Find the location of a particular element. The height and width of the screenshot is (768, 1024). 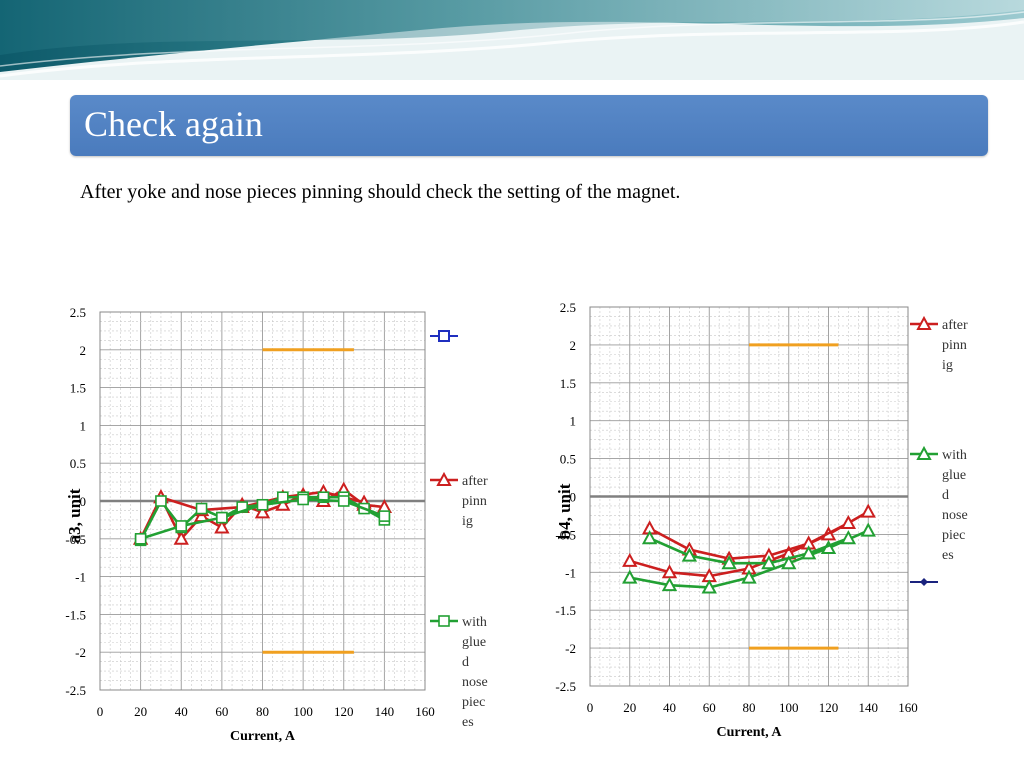

b4-x-tick-label: 120 is located at coordinates (829, 707).